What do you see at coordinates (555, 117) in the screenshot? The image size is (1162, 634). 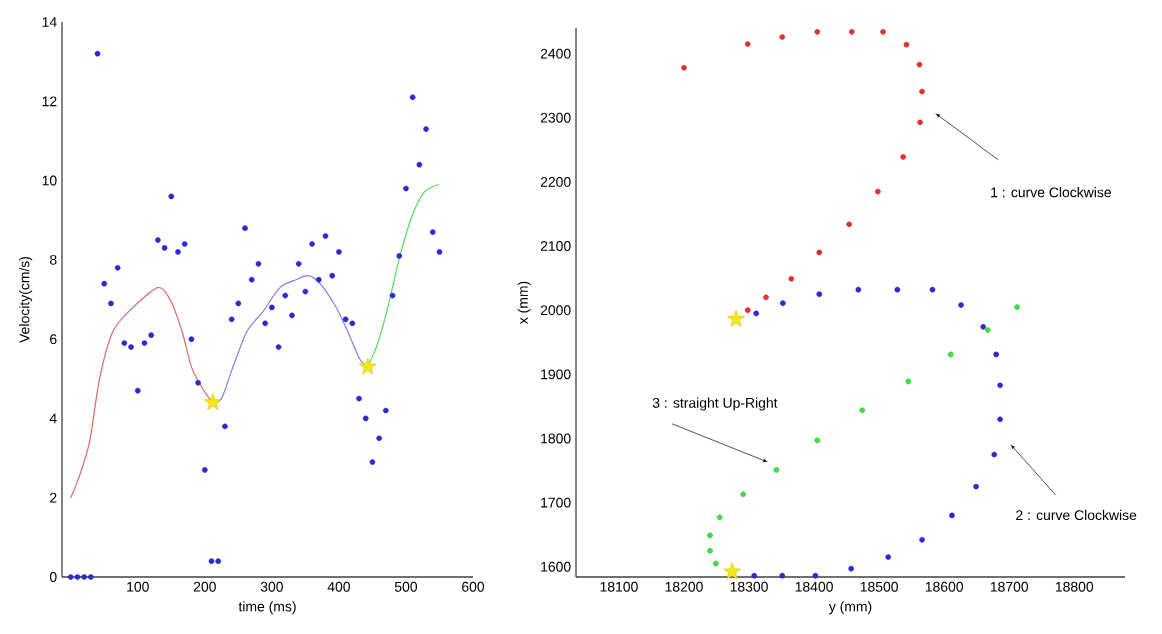 I see `y-tick-label: 2300` at bounding box center [555, 117].